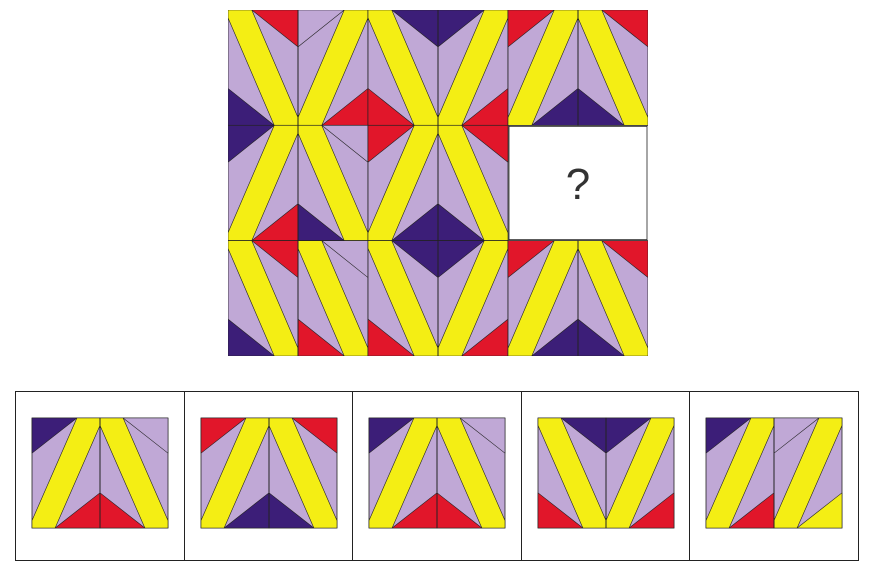 The height and width of the screenshot is (570, 874). What do you see at coordinates (651, 510) in the screenshot?
I see `option-4-cell-right-bottom-triangle` at bounding box center [651, 510].